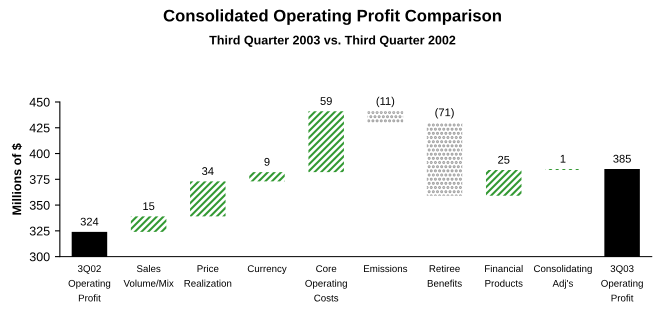 The image size is (665, 329). What do you see at coordinates (622, 283) in the screenshot?
I see `x-tick-label: 3Q03 Operating Profit` at bounding box center [622, 283].